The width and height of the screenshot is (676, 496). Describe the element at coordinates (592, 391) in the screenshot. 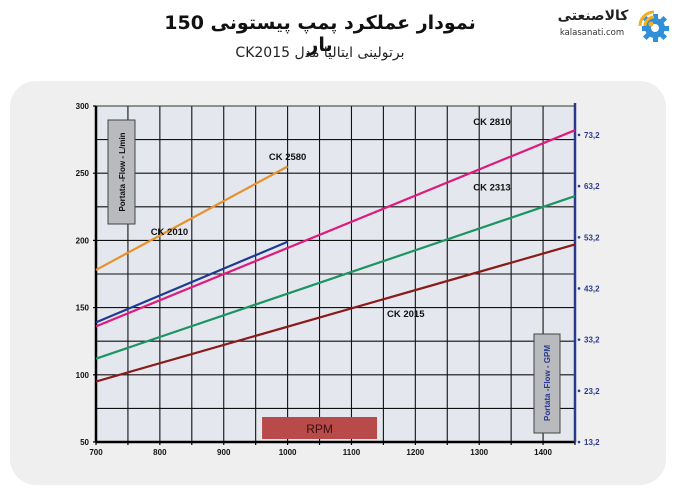

I see `y-right-tick-label: 23,2` at that location.